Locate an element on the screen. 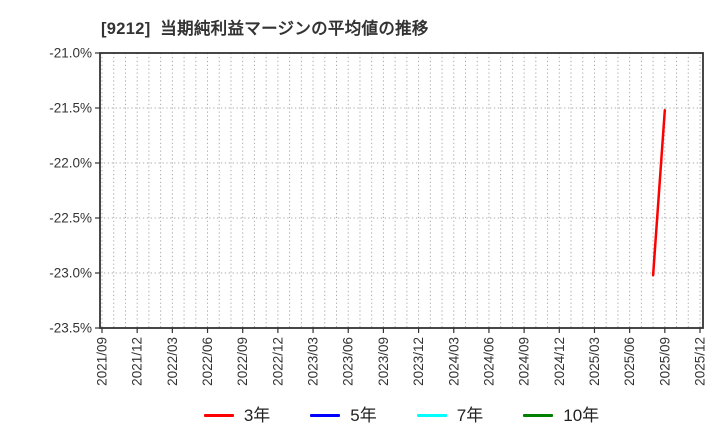  legend-line-swatch-10y is located at coordinates (538, 415).